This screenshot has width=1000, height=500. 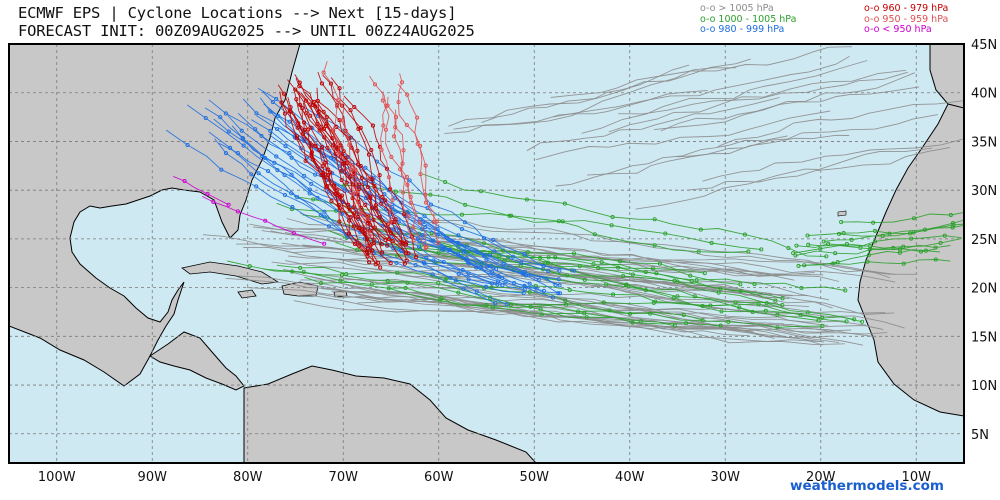 What do you see at coordinates (867, 486) in the screenshot?
I see `watermark-credit: weathermodels.com` at bounding box center [867, 486].